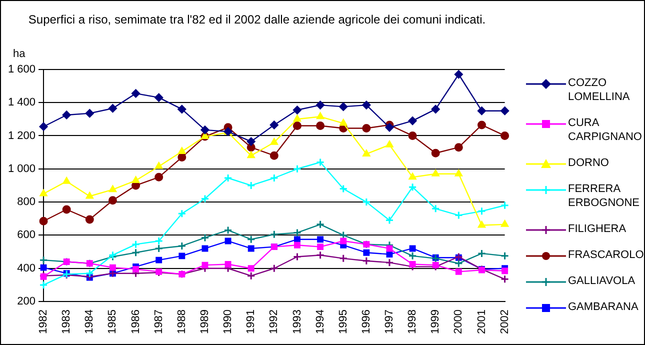 Image resolution: width=645 pixels, height=345 pixels. Describe the element at coordinates (136, 322) in the screenshot. I see `x-tick-label: 1986` at that location.